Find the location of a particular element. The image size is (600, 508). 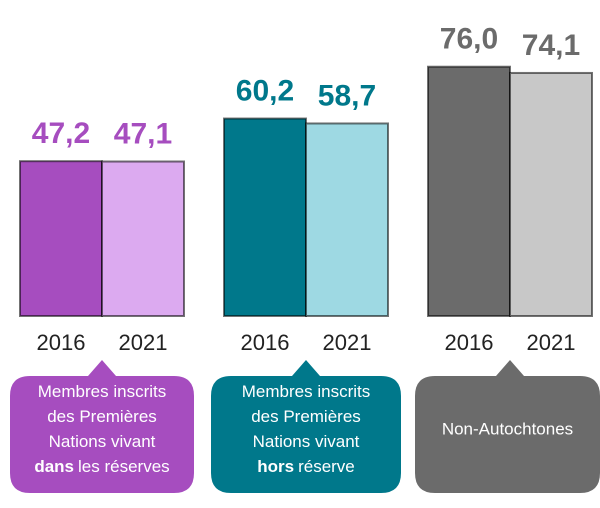

value-label: 58,7 is located at coordinates (347, 95).